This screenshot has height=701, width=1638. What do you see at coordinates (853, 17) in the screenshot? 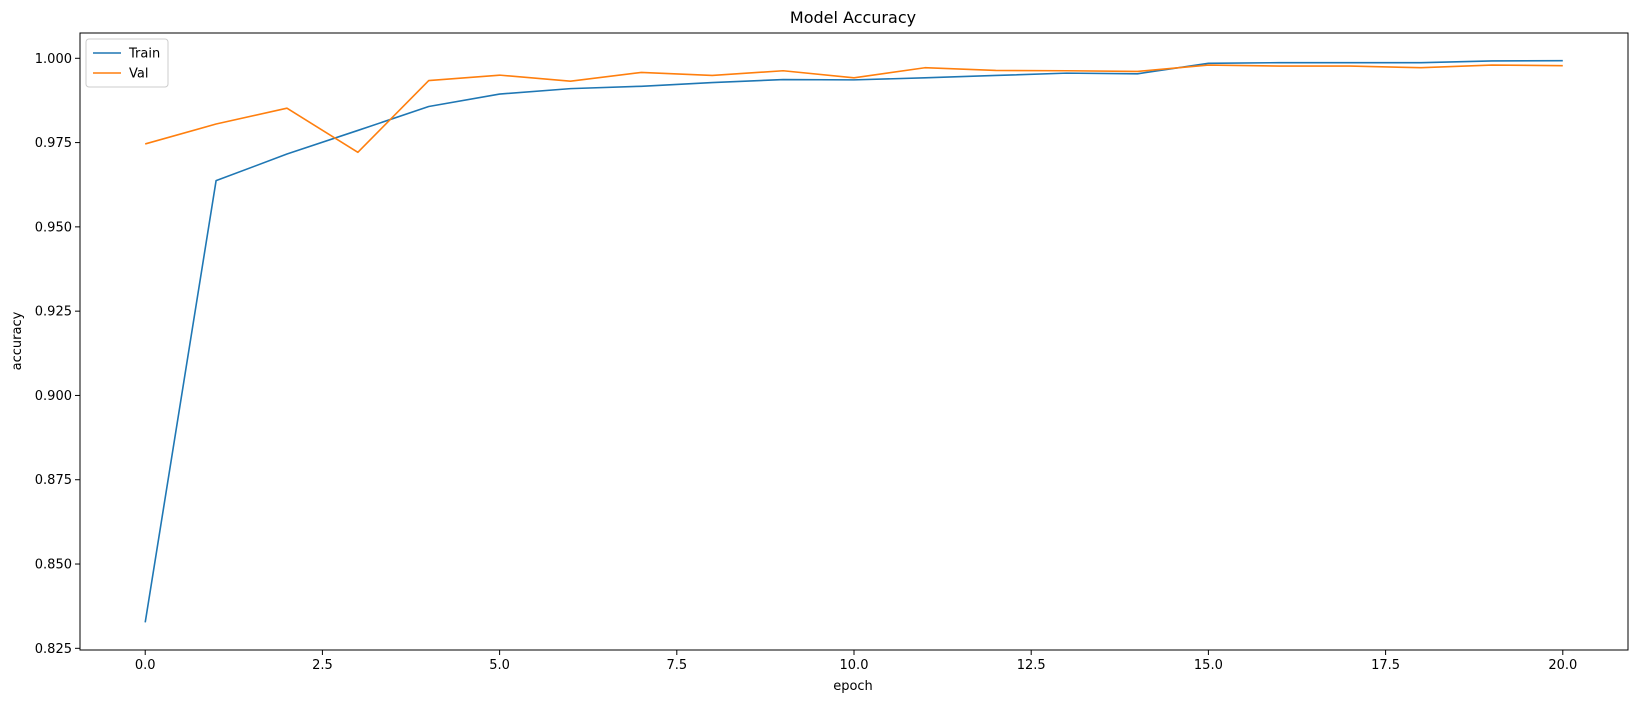
I see `chart-title: Model Accuracy` at bounding box center [853, 17].